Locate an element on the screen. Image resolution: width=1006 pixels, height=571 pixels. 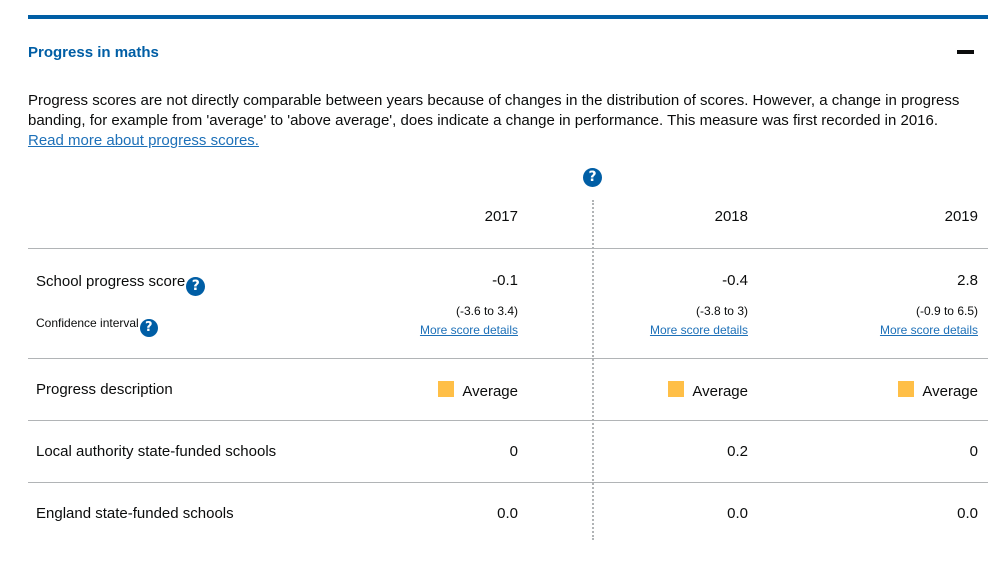
progress-band-2017: Average is located at coordinates (448, 390).